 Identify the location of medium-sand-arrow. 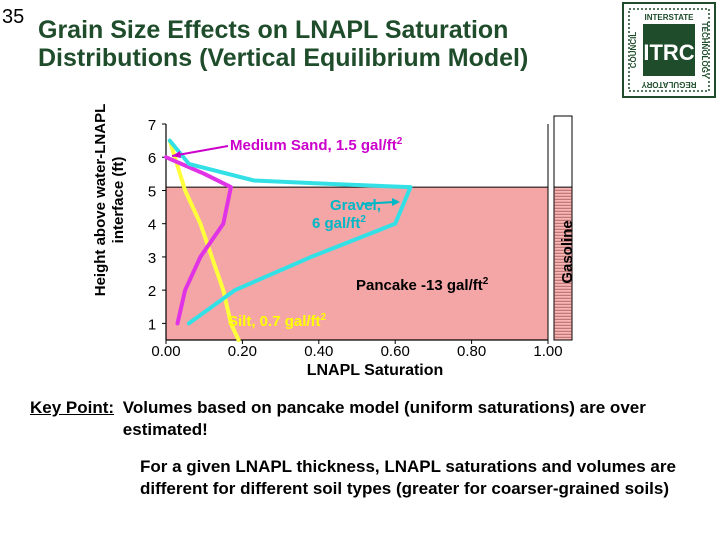
(200, 151).